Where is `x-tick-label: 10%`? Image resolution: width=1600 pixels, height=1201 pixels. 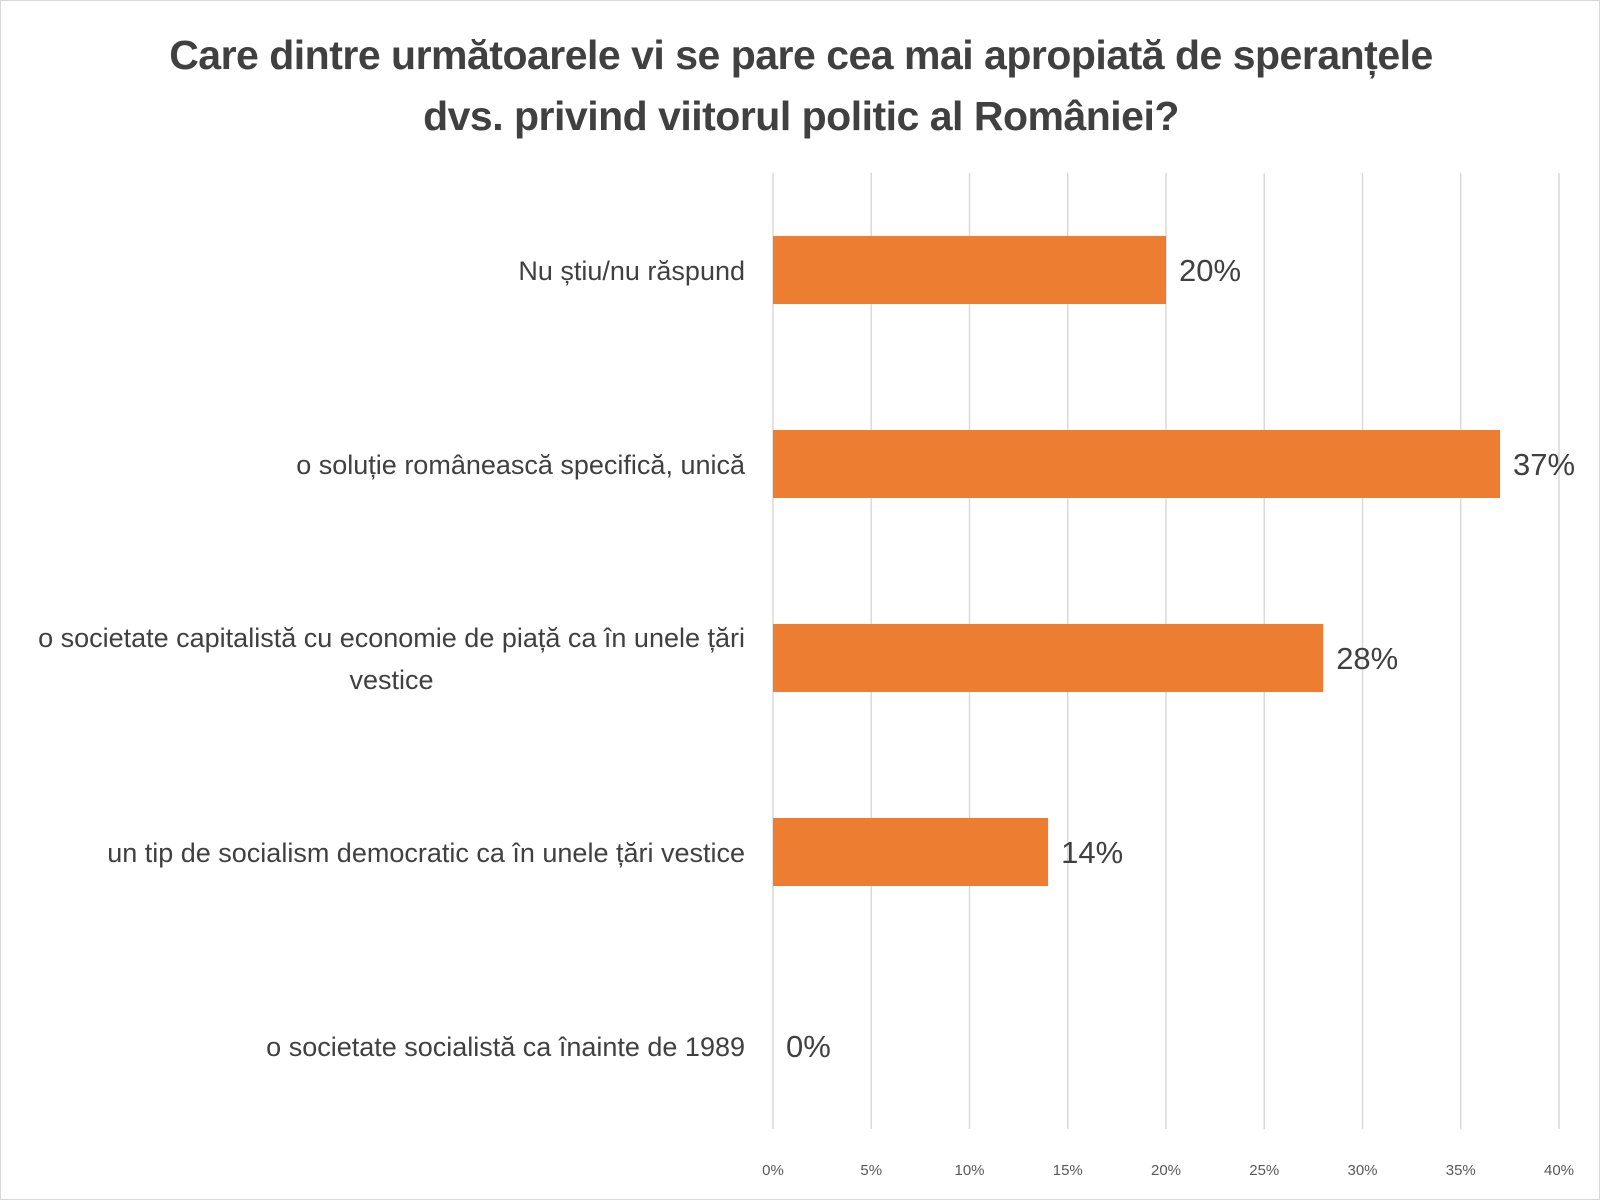
x-tick-label: 10% is located at coordinates (969, 1170).